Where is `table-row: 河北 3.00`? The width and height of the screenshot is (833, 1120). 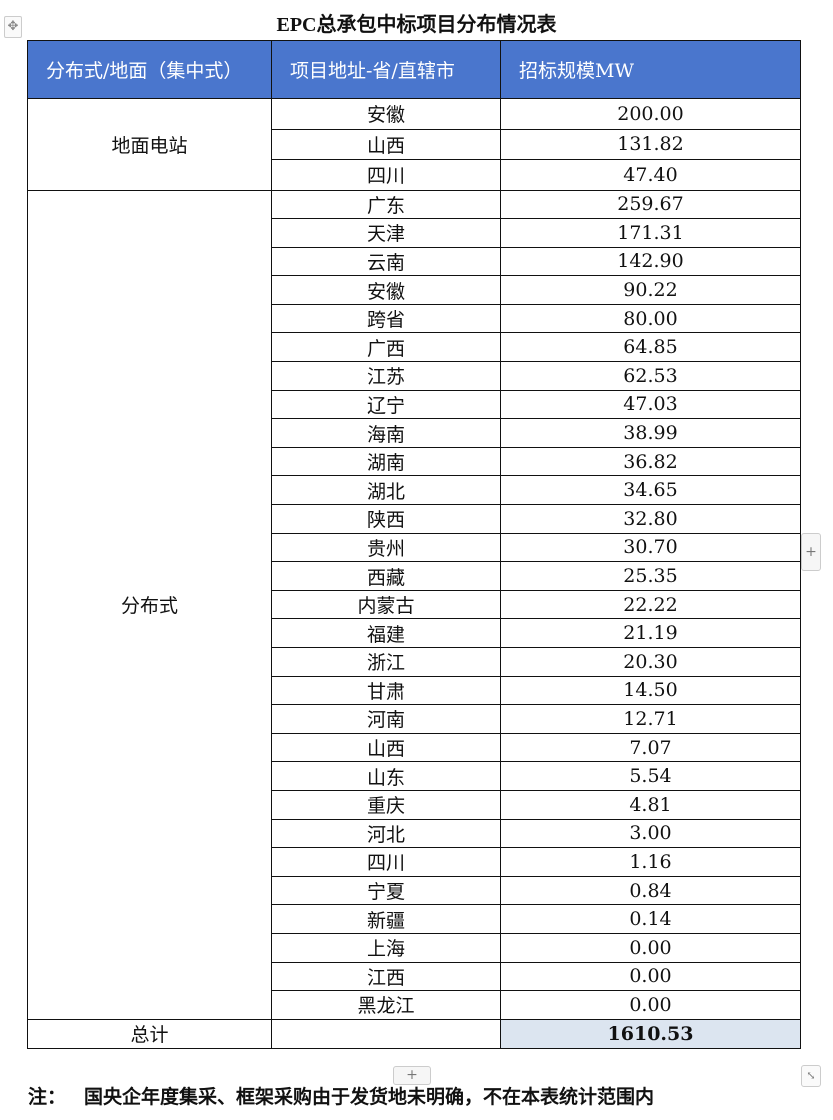
table-row: 河北 3.00 is located at coordinates (414, 833).